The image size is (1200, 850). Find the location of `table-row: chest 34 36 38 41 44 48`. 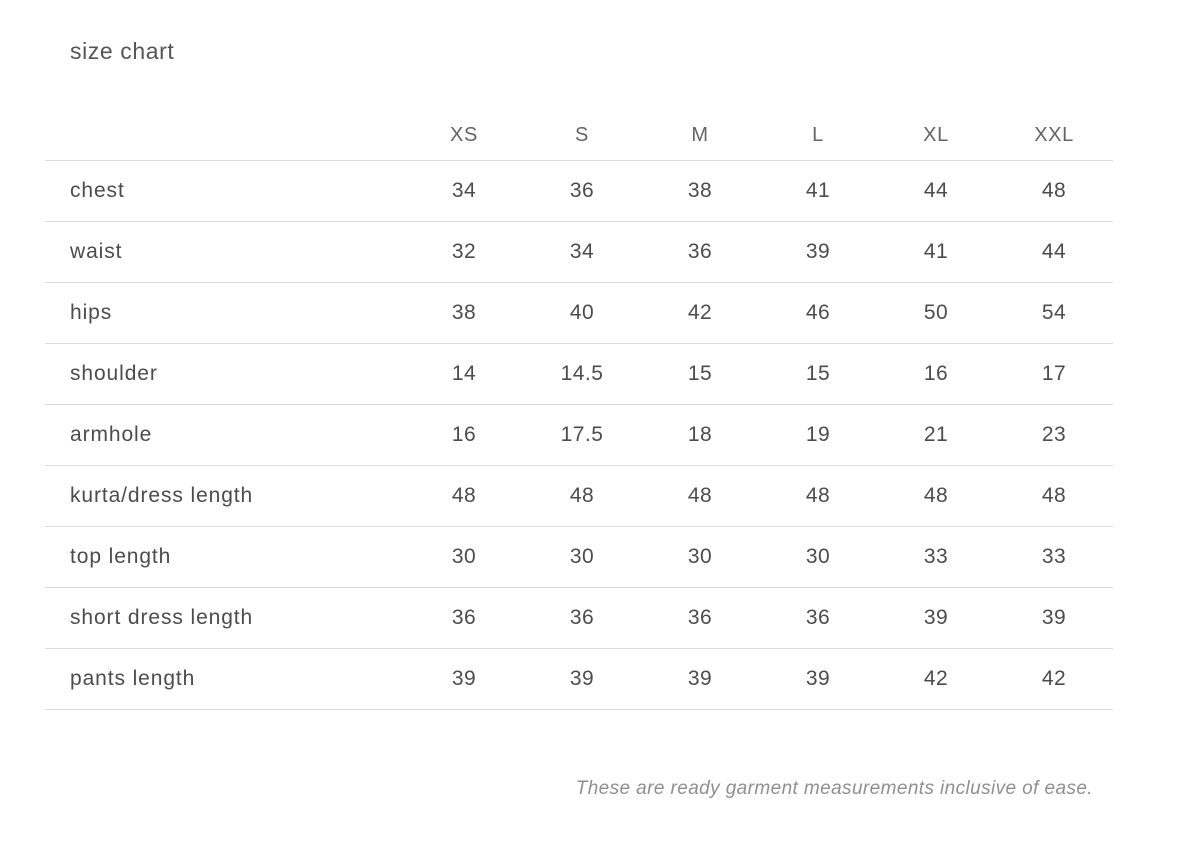

table-row: chest 34 36 38 41 44 48 is located at coordinates (579, 191).